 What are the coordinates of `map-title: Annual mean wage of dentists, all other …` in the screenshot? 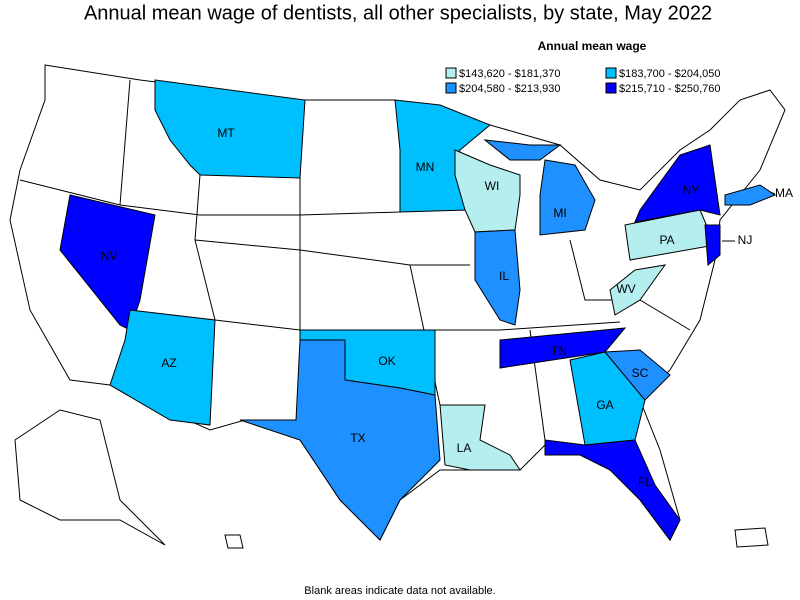 It's located at (398, 13).